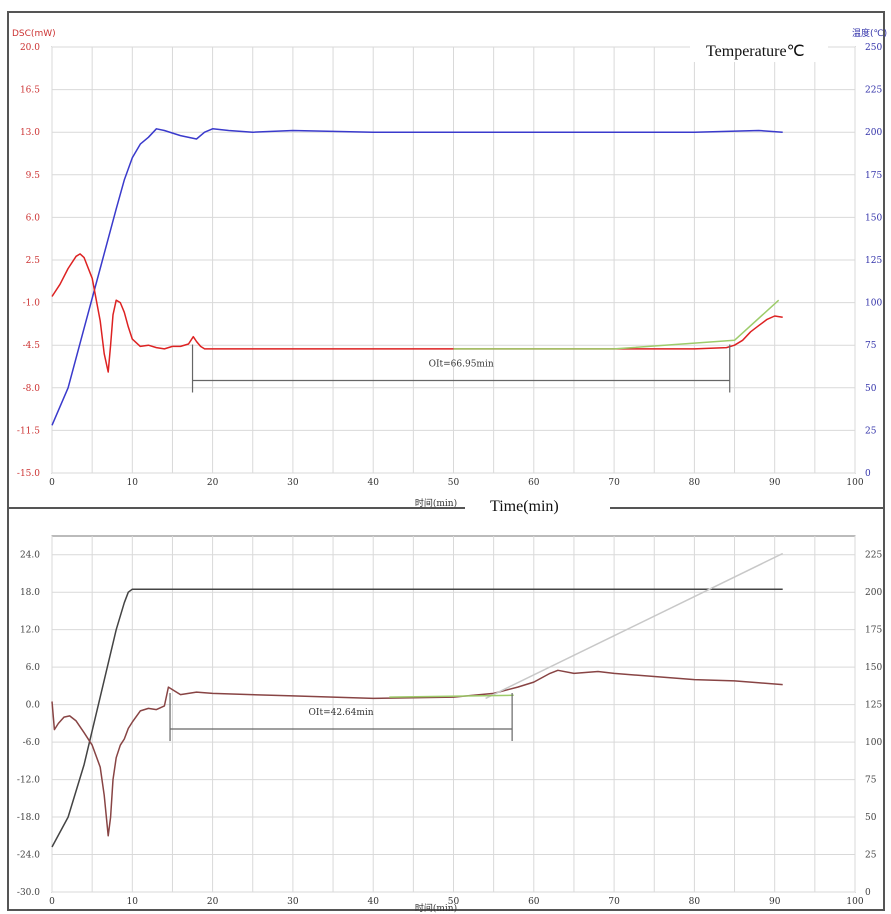 The height and width of the screenshot is (914, 891). Describe the element at coordinates (33, 261) in the screenshot. I see `y-left-tick-label: 2.5` at that location.